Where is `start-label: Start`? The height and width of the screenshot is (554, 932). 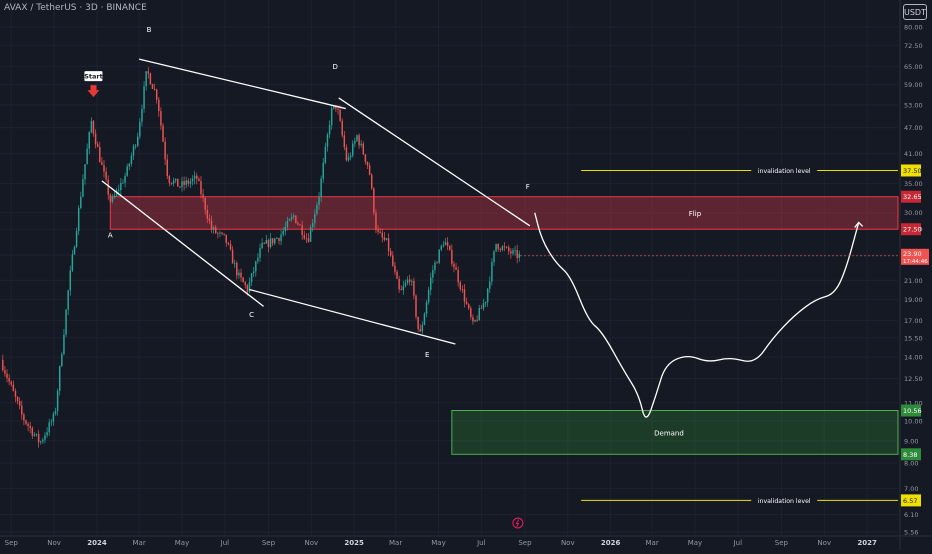 start-label: Start is located at coordinates (93, 77).